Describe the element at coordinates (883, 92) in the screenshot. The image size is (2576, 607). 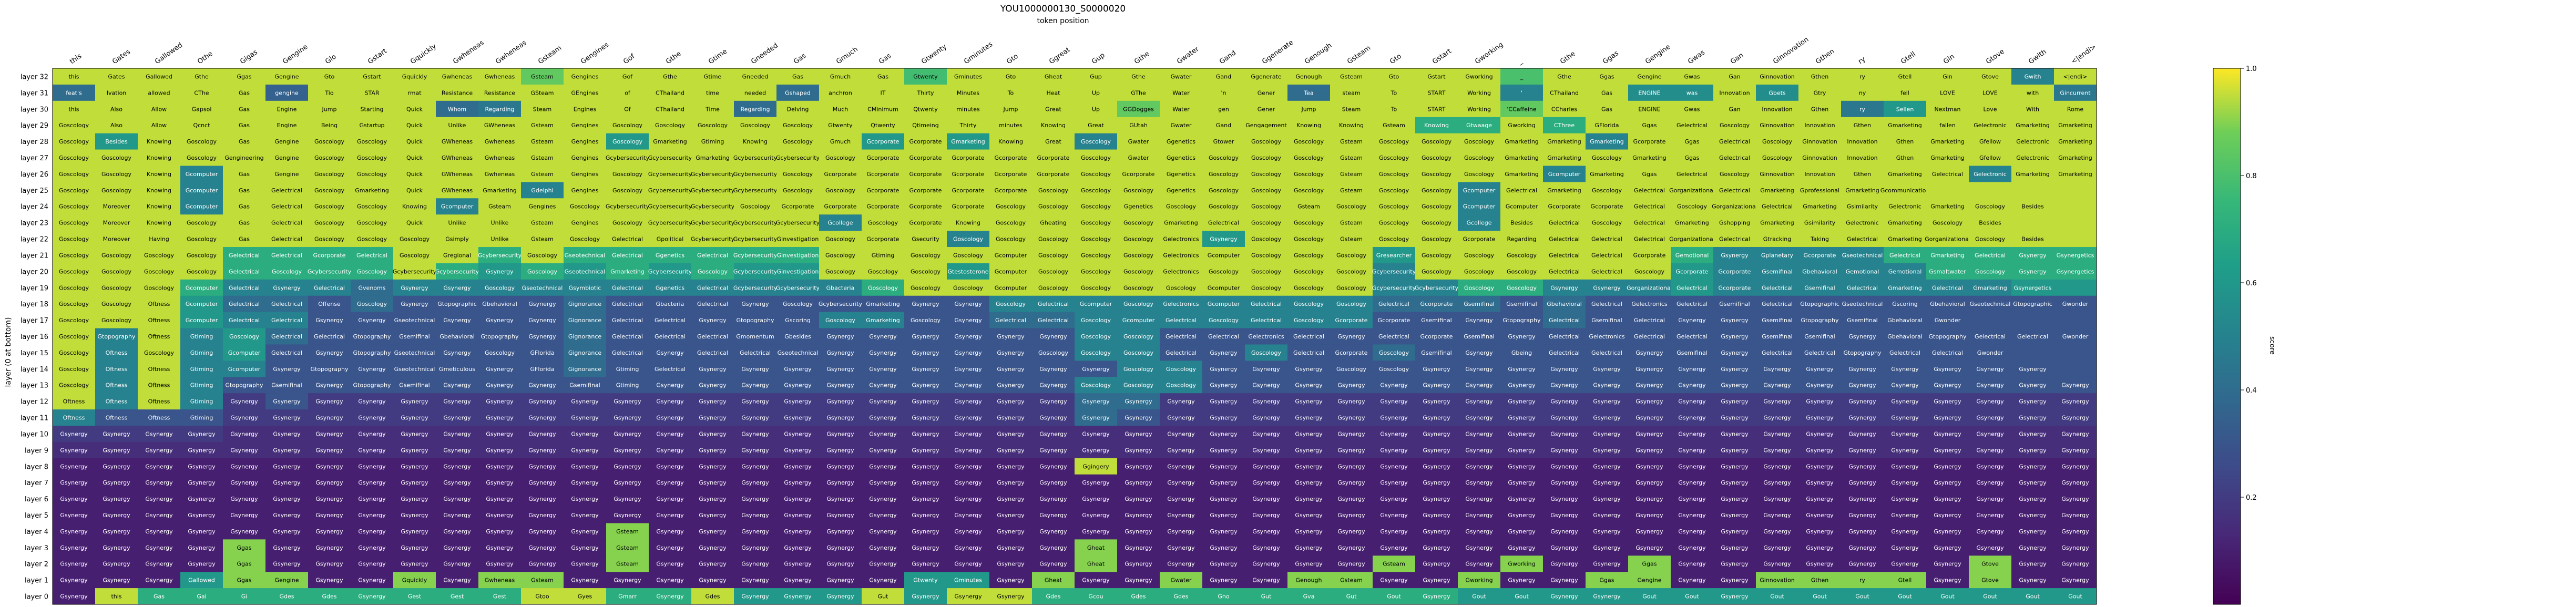
I see `cell-label: IT` at that location.